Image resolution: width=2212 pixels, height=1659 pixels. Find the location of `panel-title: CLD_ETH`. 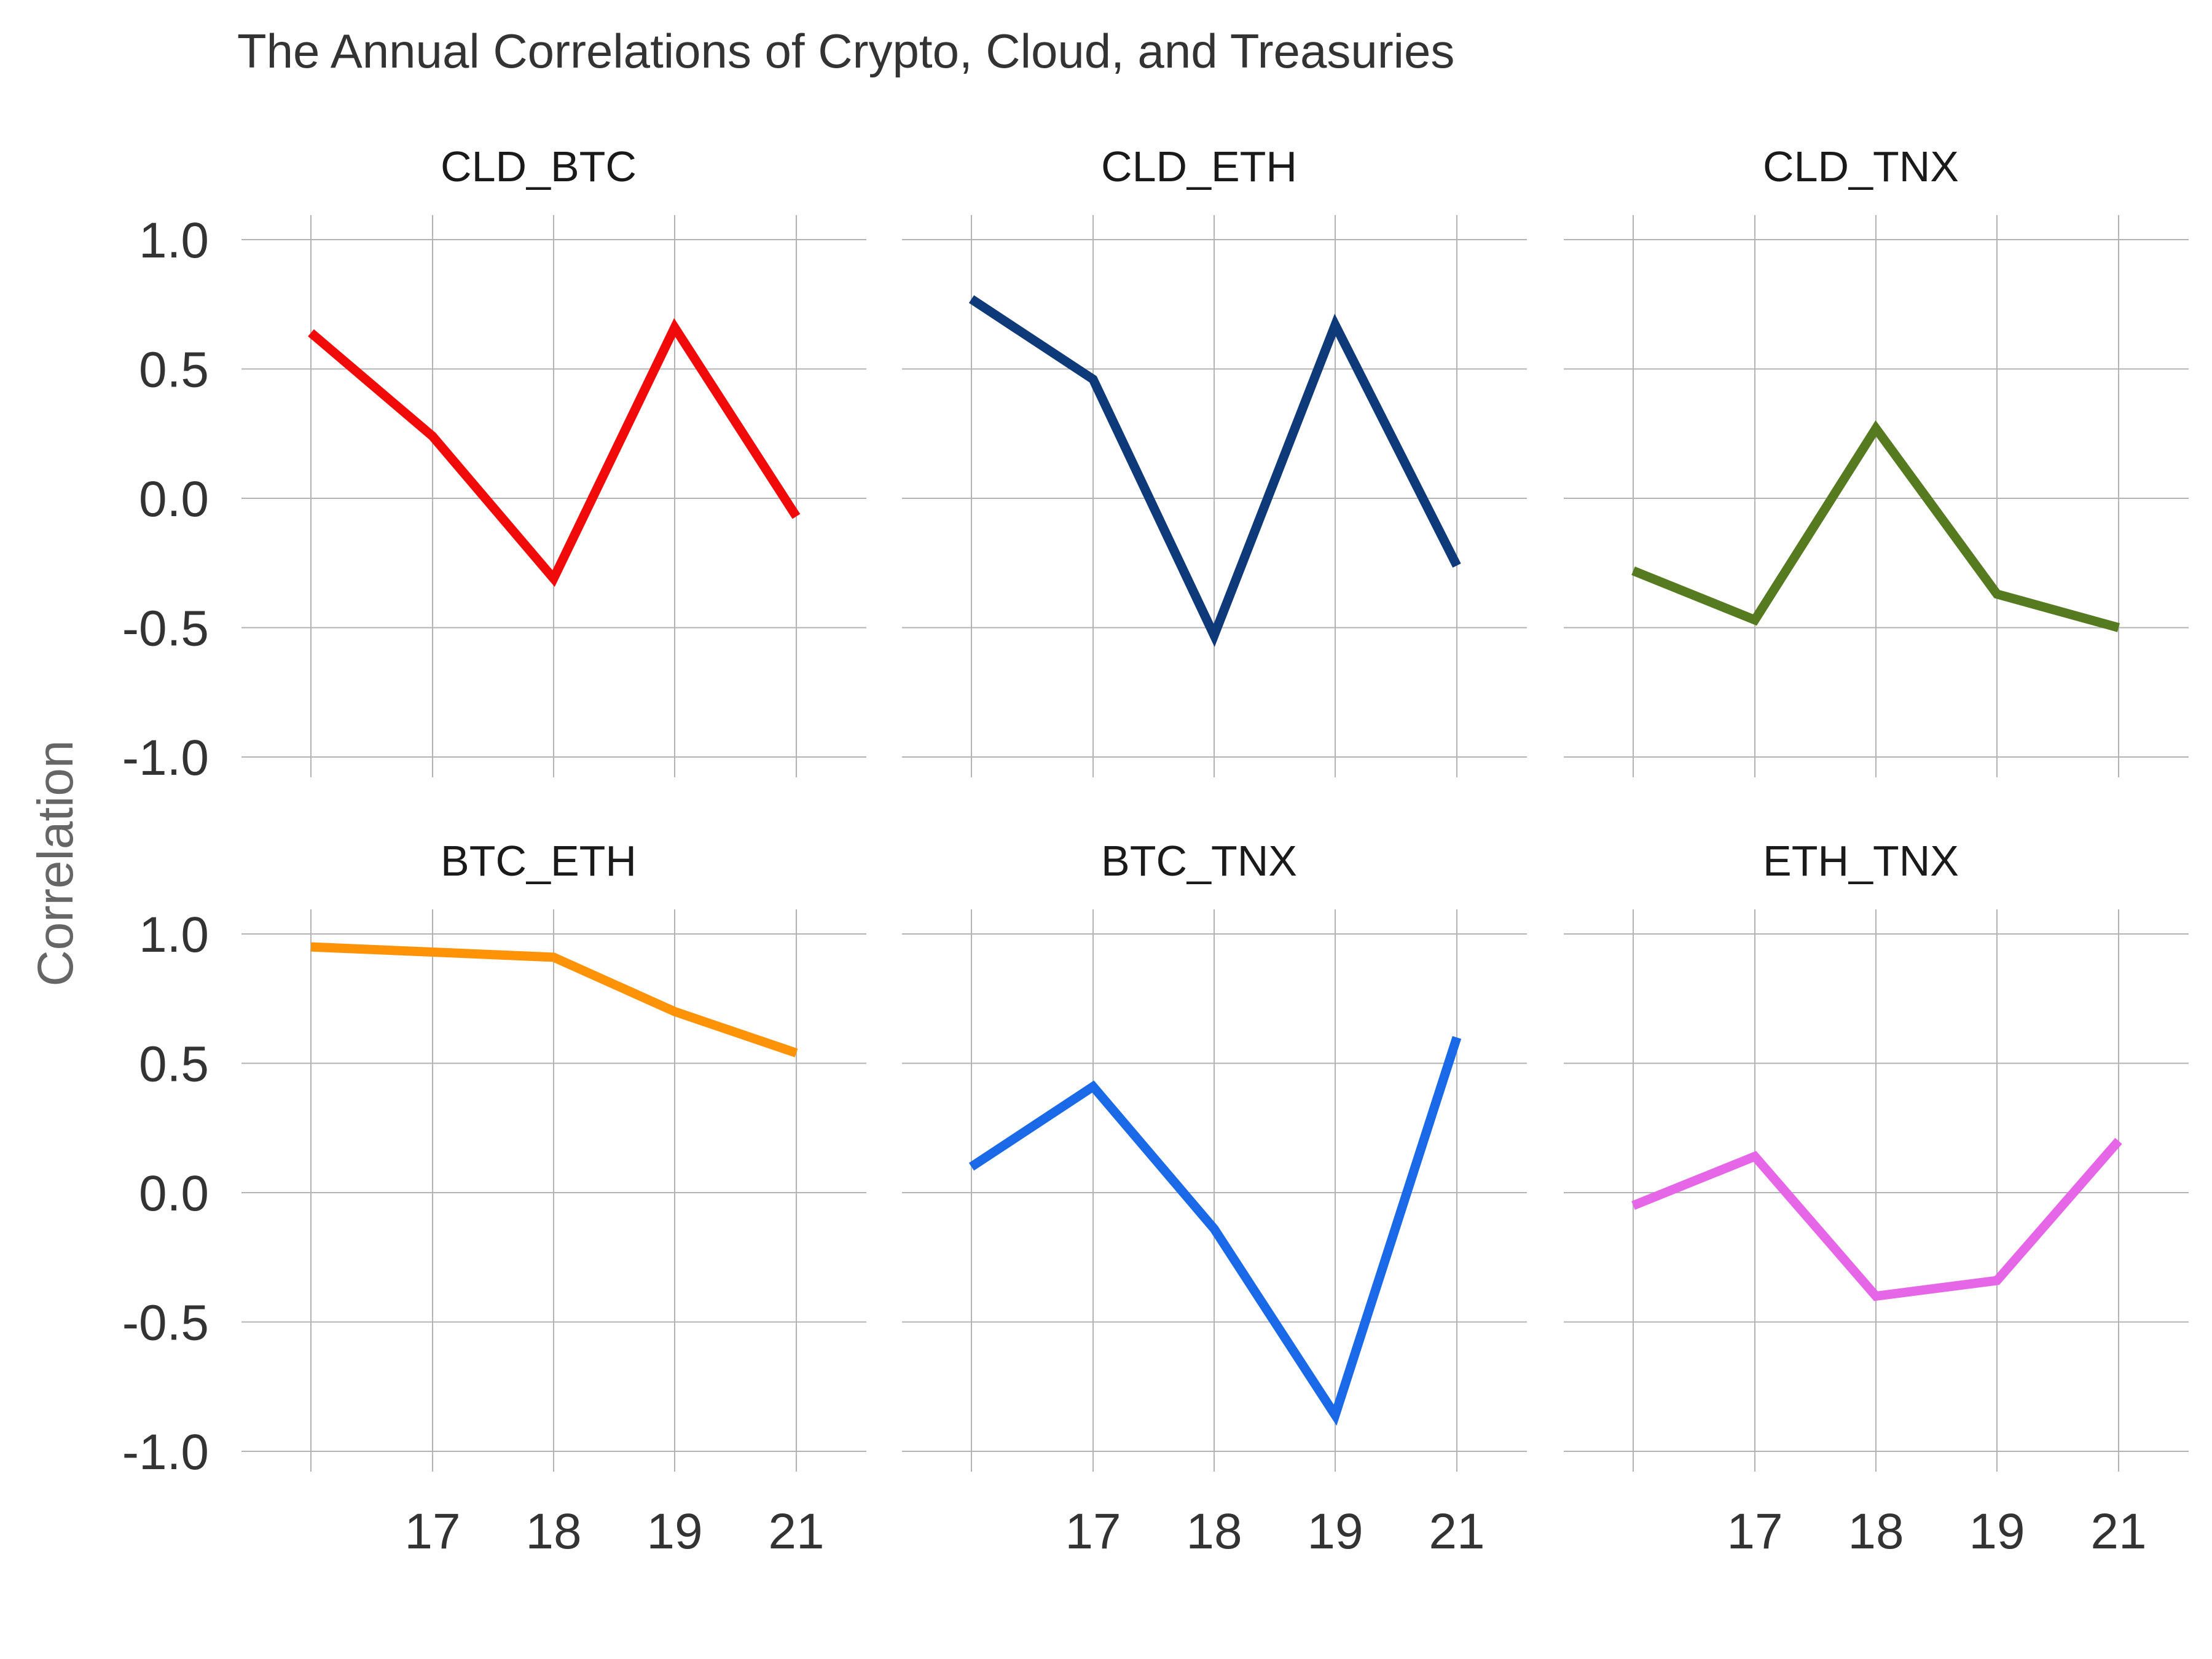

panel-title: CLD_ETH is located at coordinates (1199, 166).